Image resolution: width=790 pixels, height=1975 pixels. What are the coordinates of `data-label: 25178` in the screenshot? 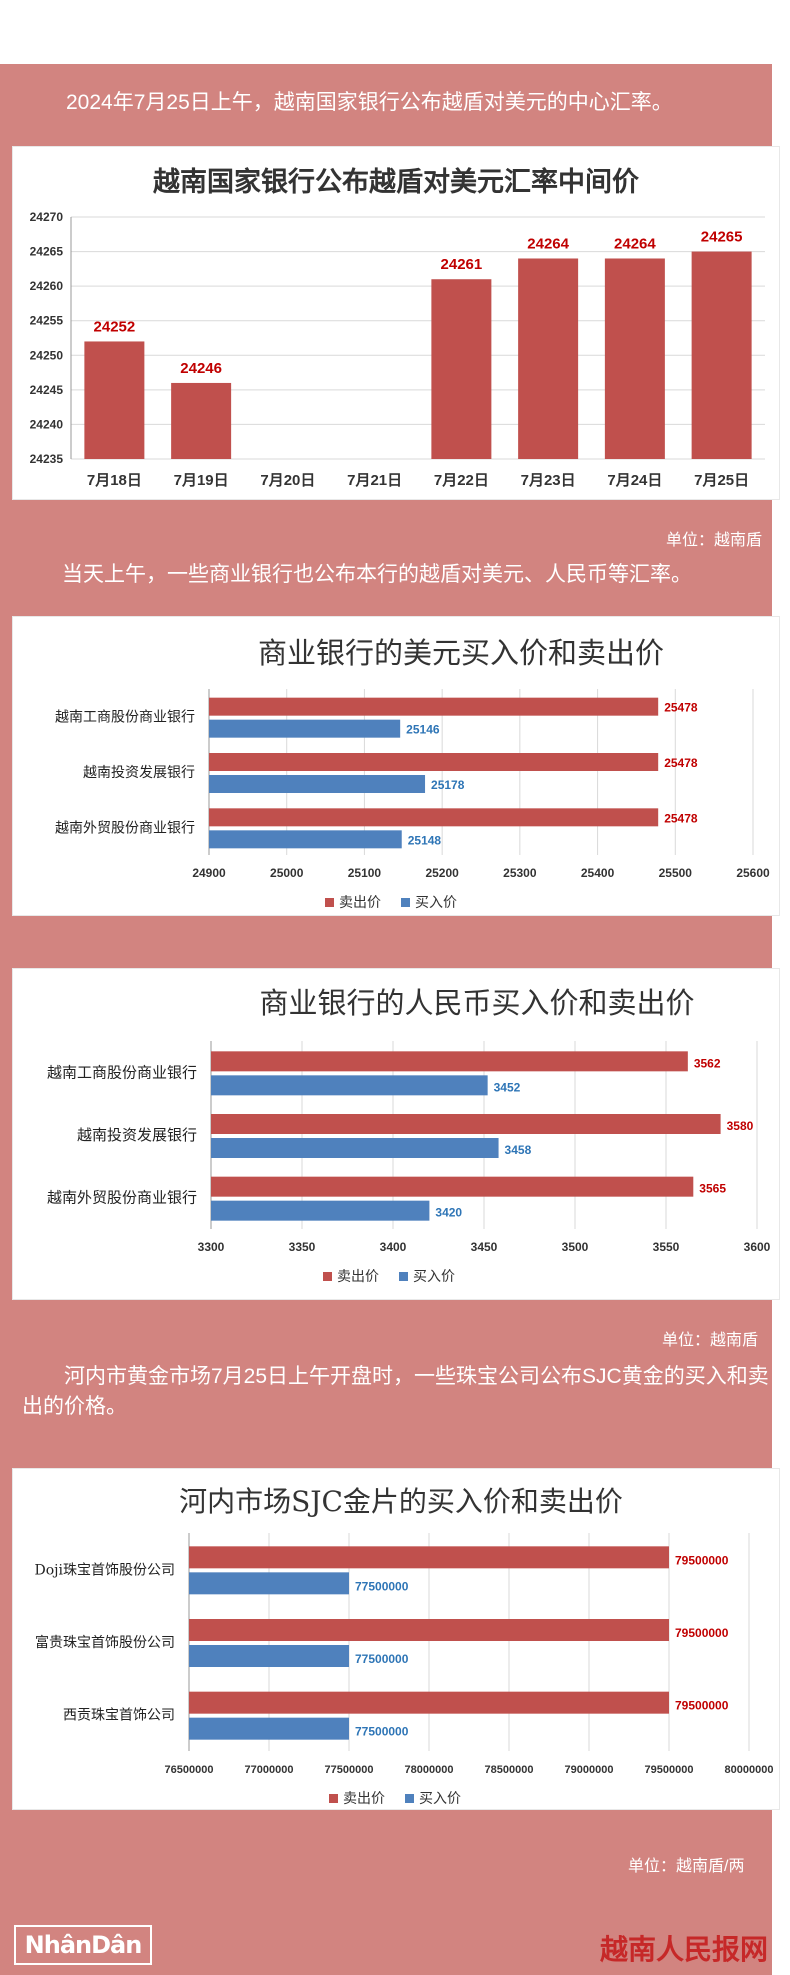 It's located at (448, 785).